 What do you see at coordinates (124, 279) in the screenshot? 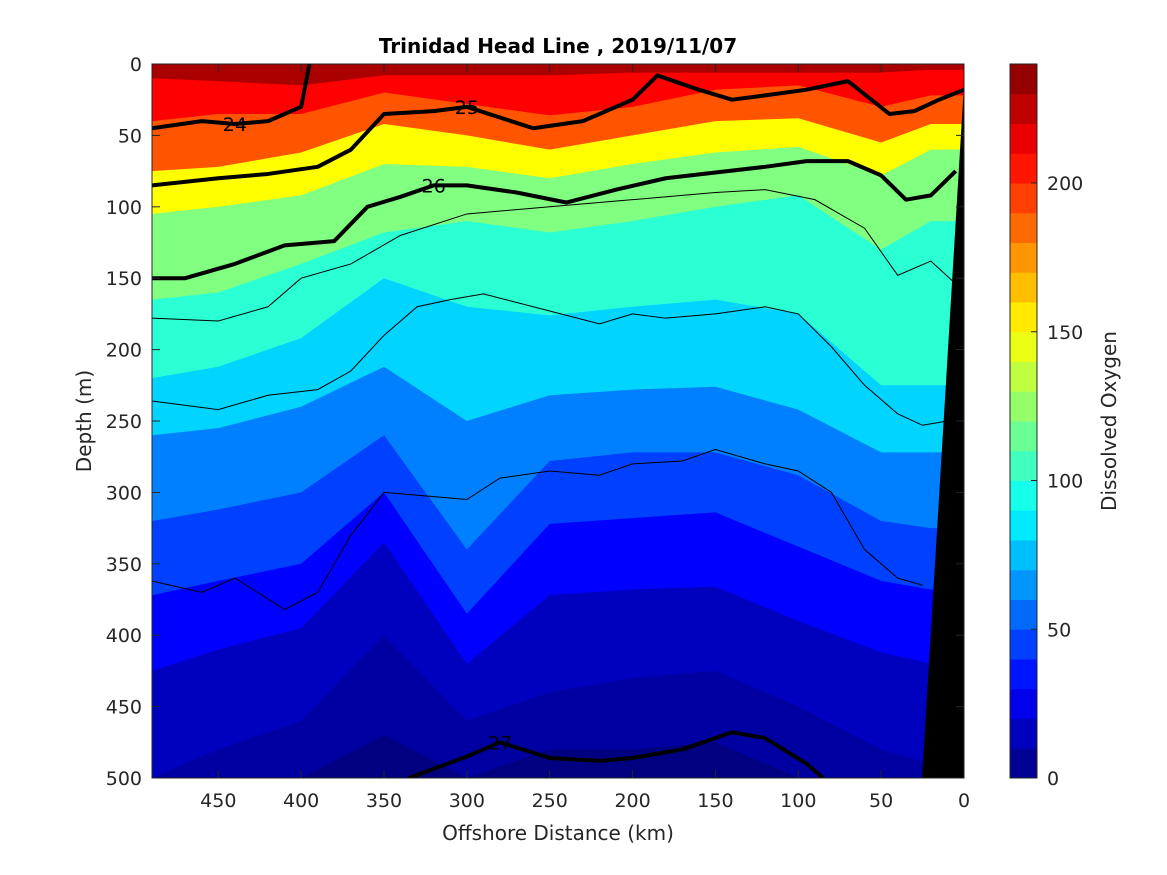
I see `y-tick-label: 150` at bounding box center [124, 279].